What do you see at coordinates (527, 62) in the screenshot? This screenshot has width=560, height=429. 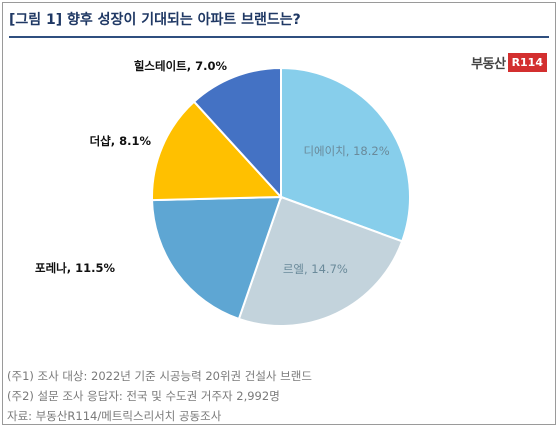 I see `logo-badge: R114` at bounding box center [527, 62].